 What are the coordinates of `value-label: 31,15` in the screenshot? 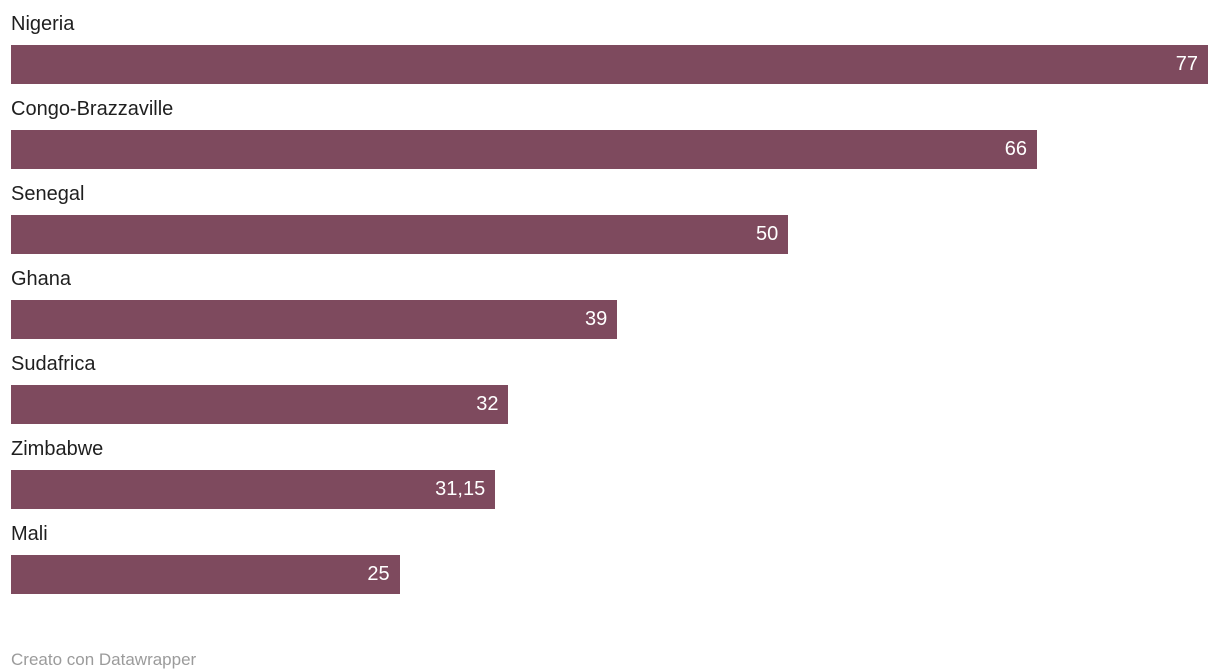 It's located at (460, 489).